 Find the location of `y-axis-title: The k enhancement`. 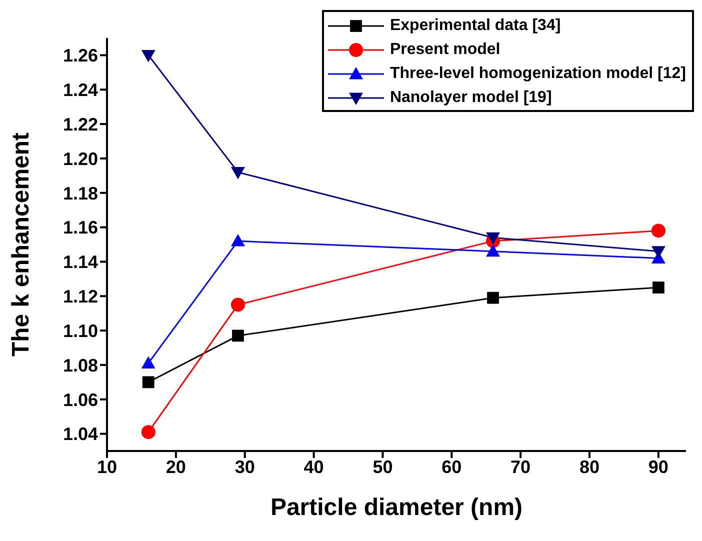

y-axis-title: The k enhancement is located at coordinates (21, 244).